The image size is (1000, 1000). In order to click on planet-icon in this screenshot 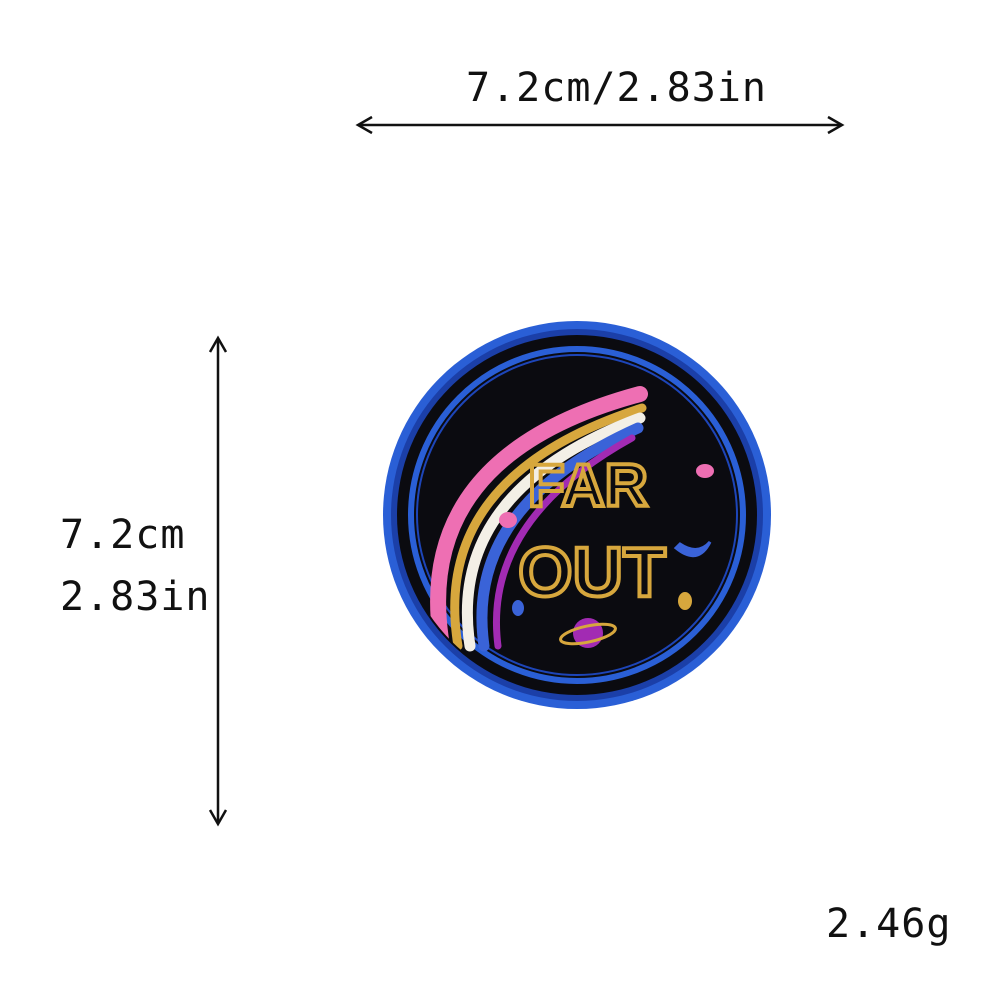, I will do `click(588, 633)`.